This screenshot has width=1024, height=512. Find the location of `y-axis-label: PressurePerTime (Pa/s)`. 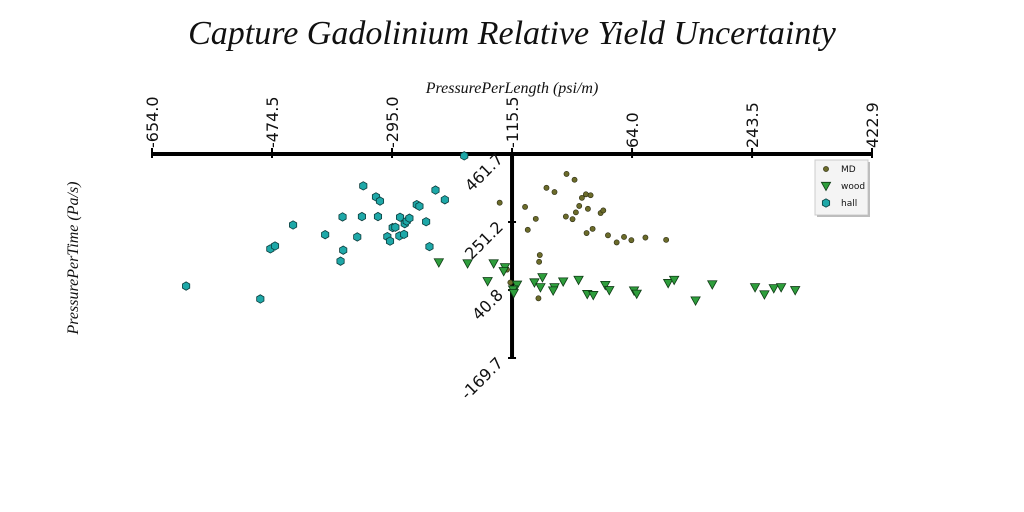

y-axis-label: PressurePerTime (Pa/s) is located at coordinates (73, 258).